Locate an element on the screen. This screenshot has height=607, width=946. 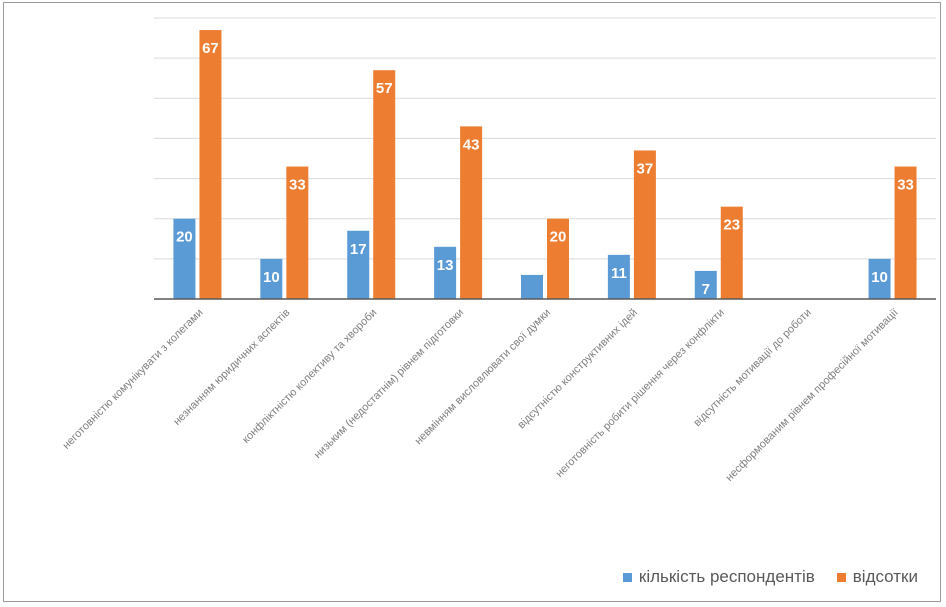
data-label-respondents: 11 is located at coordinates (619, 273).